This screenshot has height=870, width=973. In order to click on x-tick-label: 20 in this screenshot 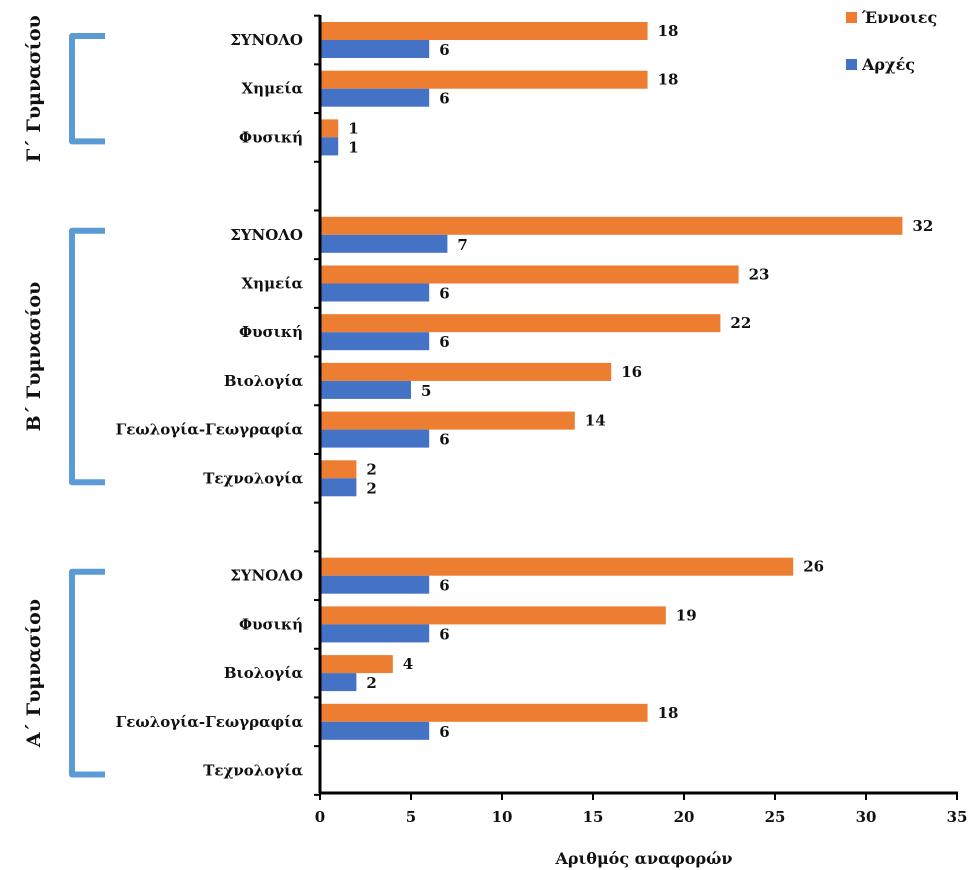, I will do `click(684, 817)`.